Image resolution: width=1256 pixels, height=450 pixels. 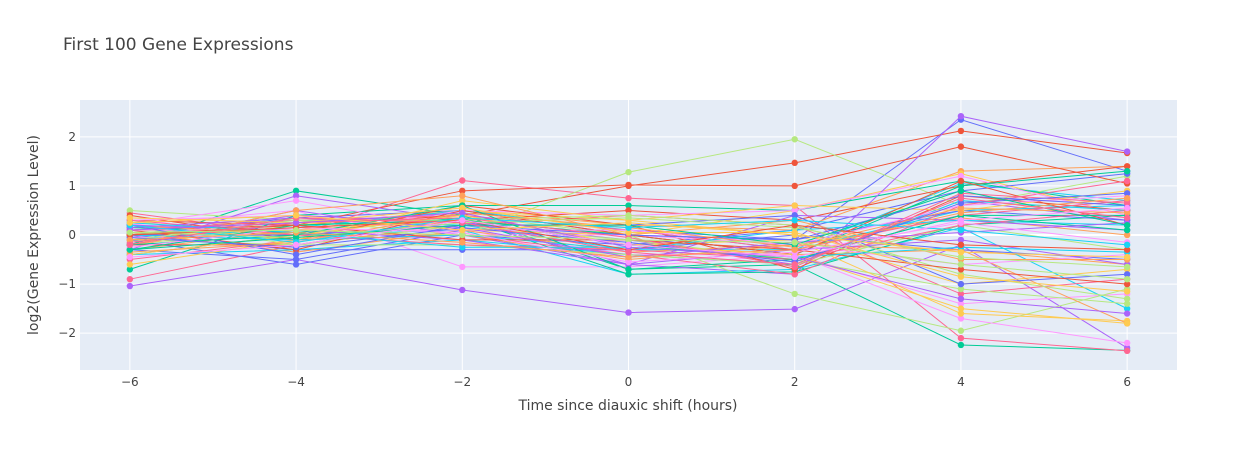 I want to click on x-tick-label: 6, so click(x=1127, y=382).